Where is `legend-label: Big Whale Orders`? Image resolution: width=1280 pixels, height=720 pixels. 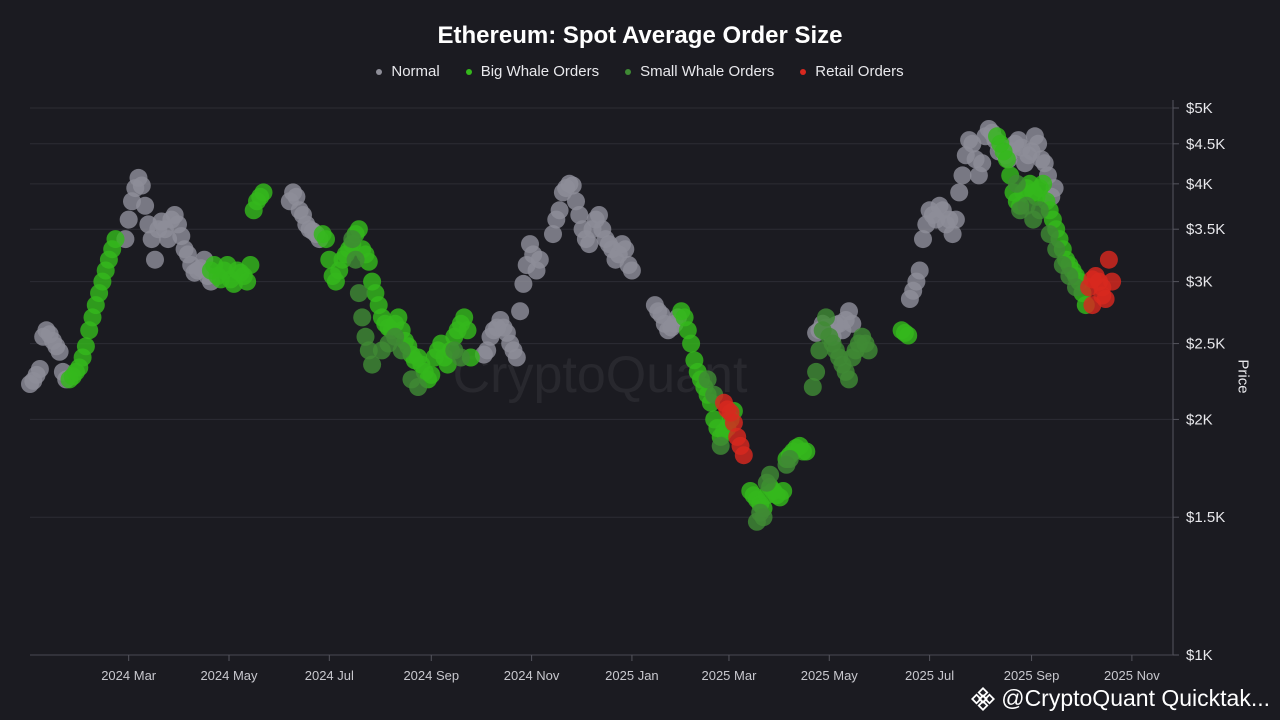
legend-label: Big Whale Orders is located at coordinates (540, 71).